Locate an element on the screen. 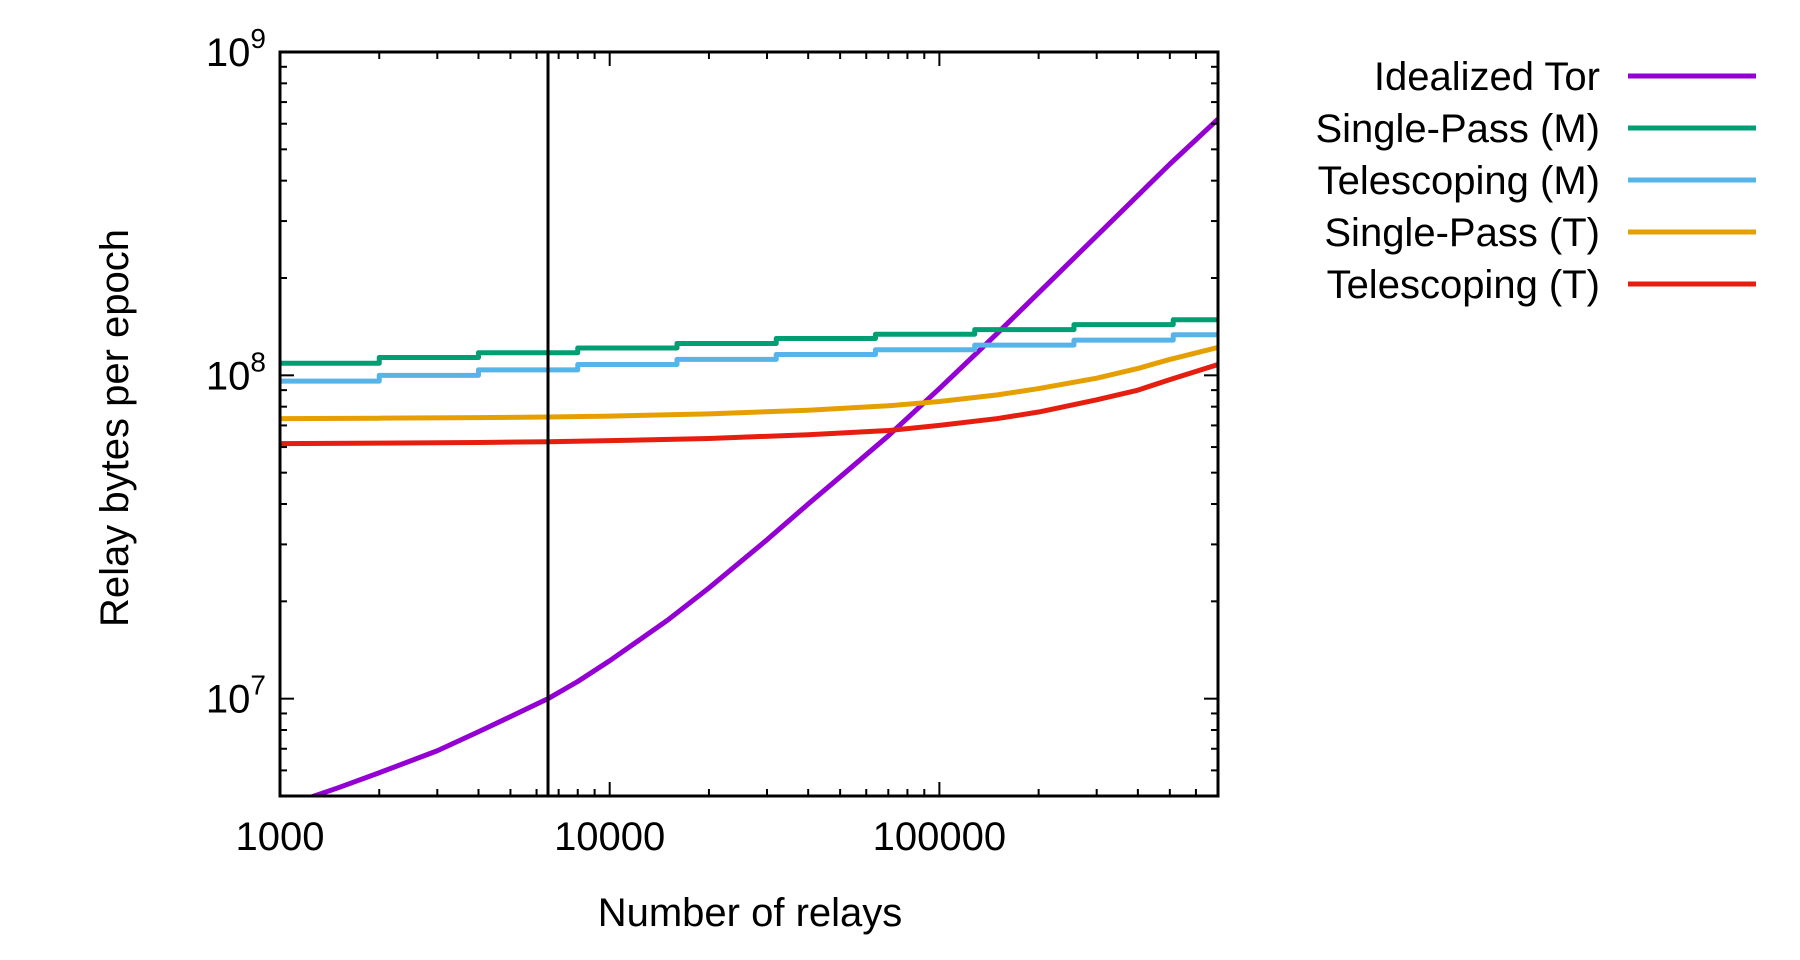  x-tick-label: 100000 is located at coordinates (939, 837).